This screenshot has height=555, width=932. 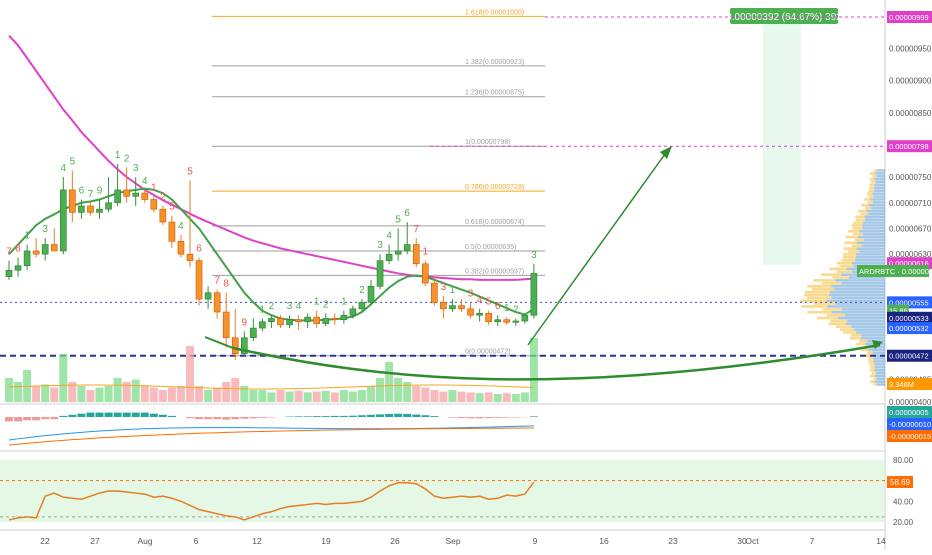 What do you see at coordinates (604, 541) in the screenshot?
I see `x-axis-tick: 16` at bounding box center [604, 541].